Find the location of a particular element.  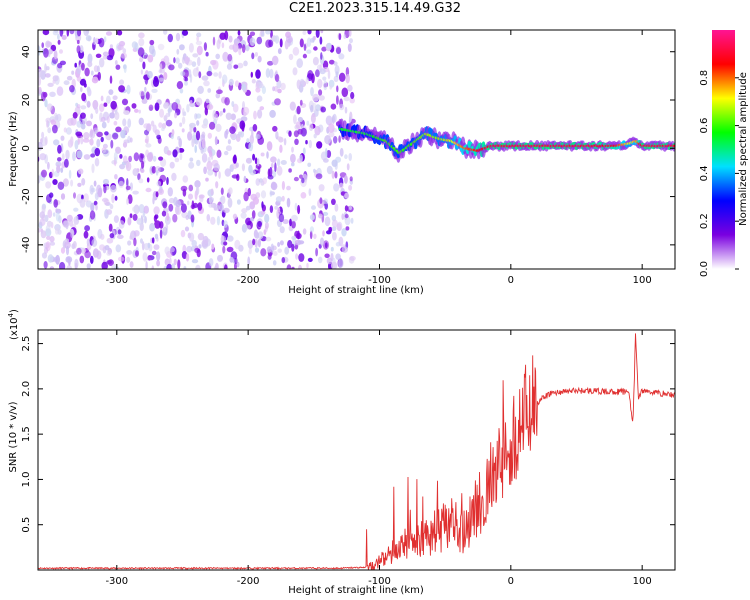

heatmap-y-tick-label: 0 is located at coordinates (26, 148).